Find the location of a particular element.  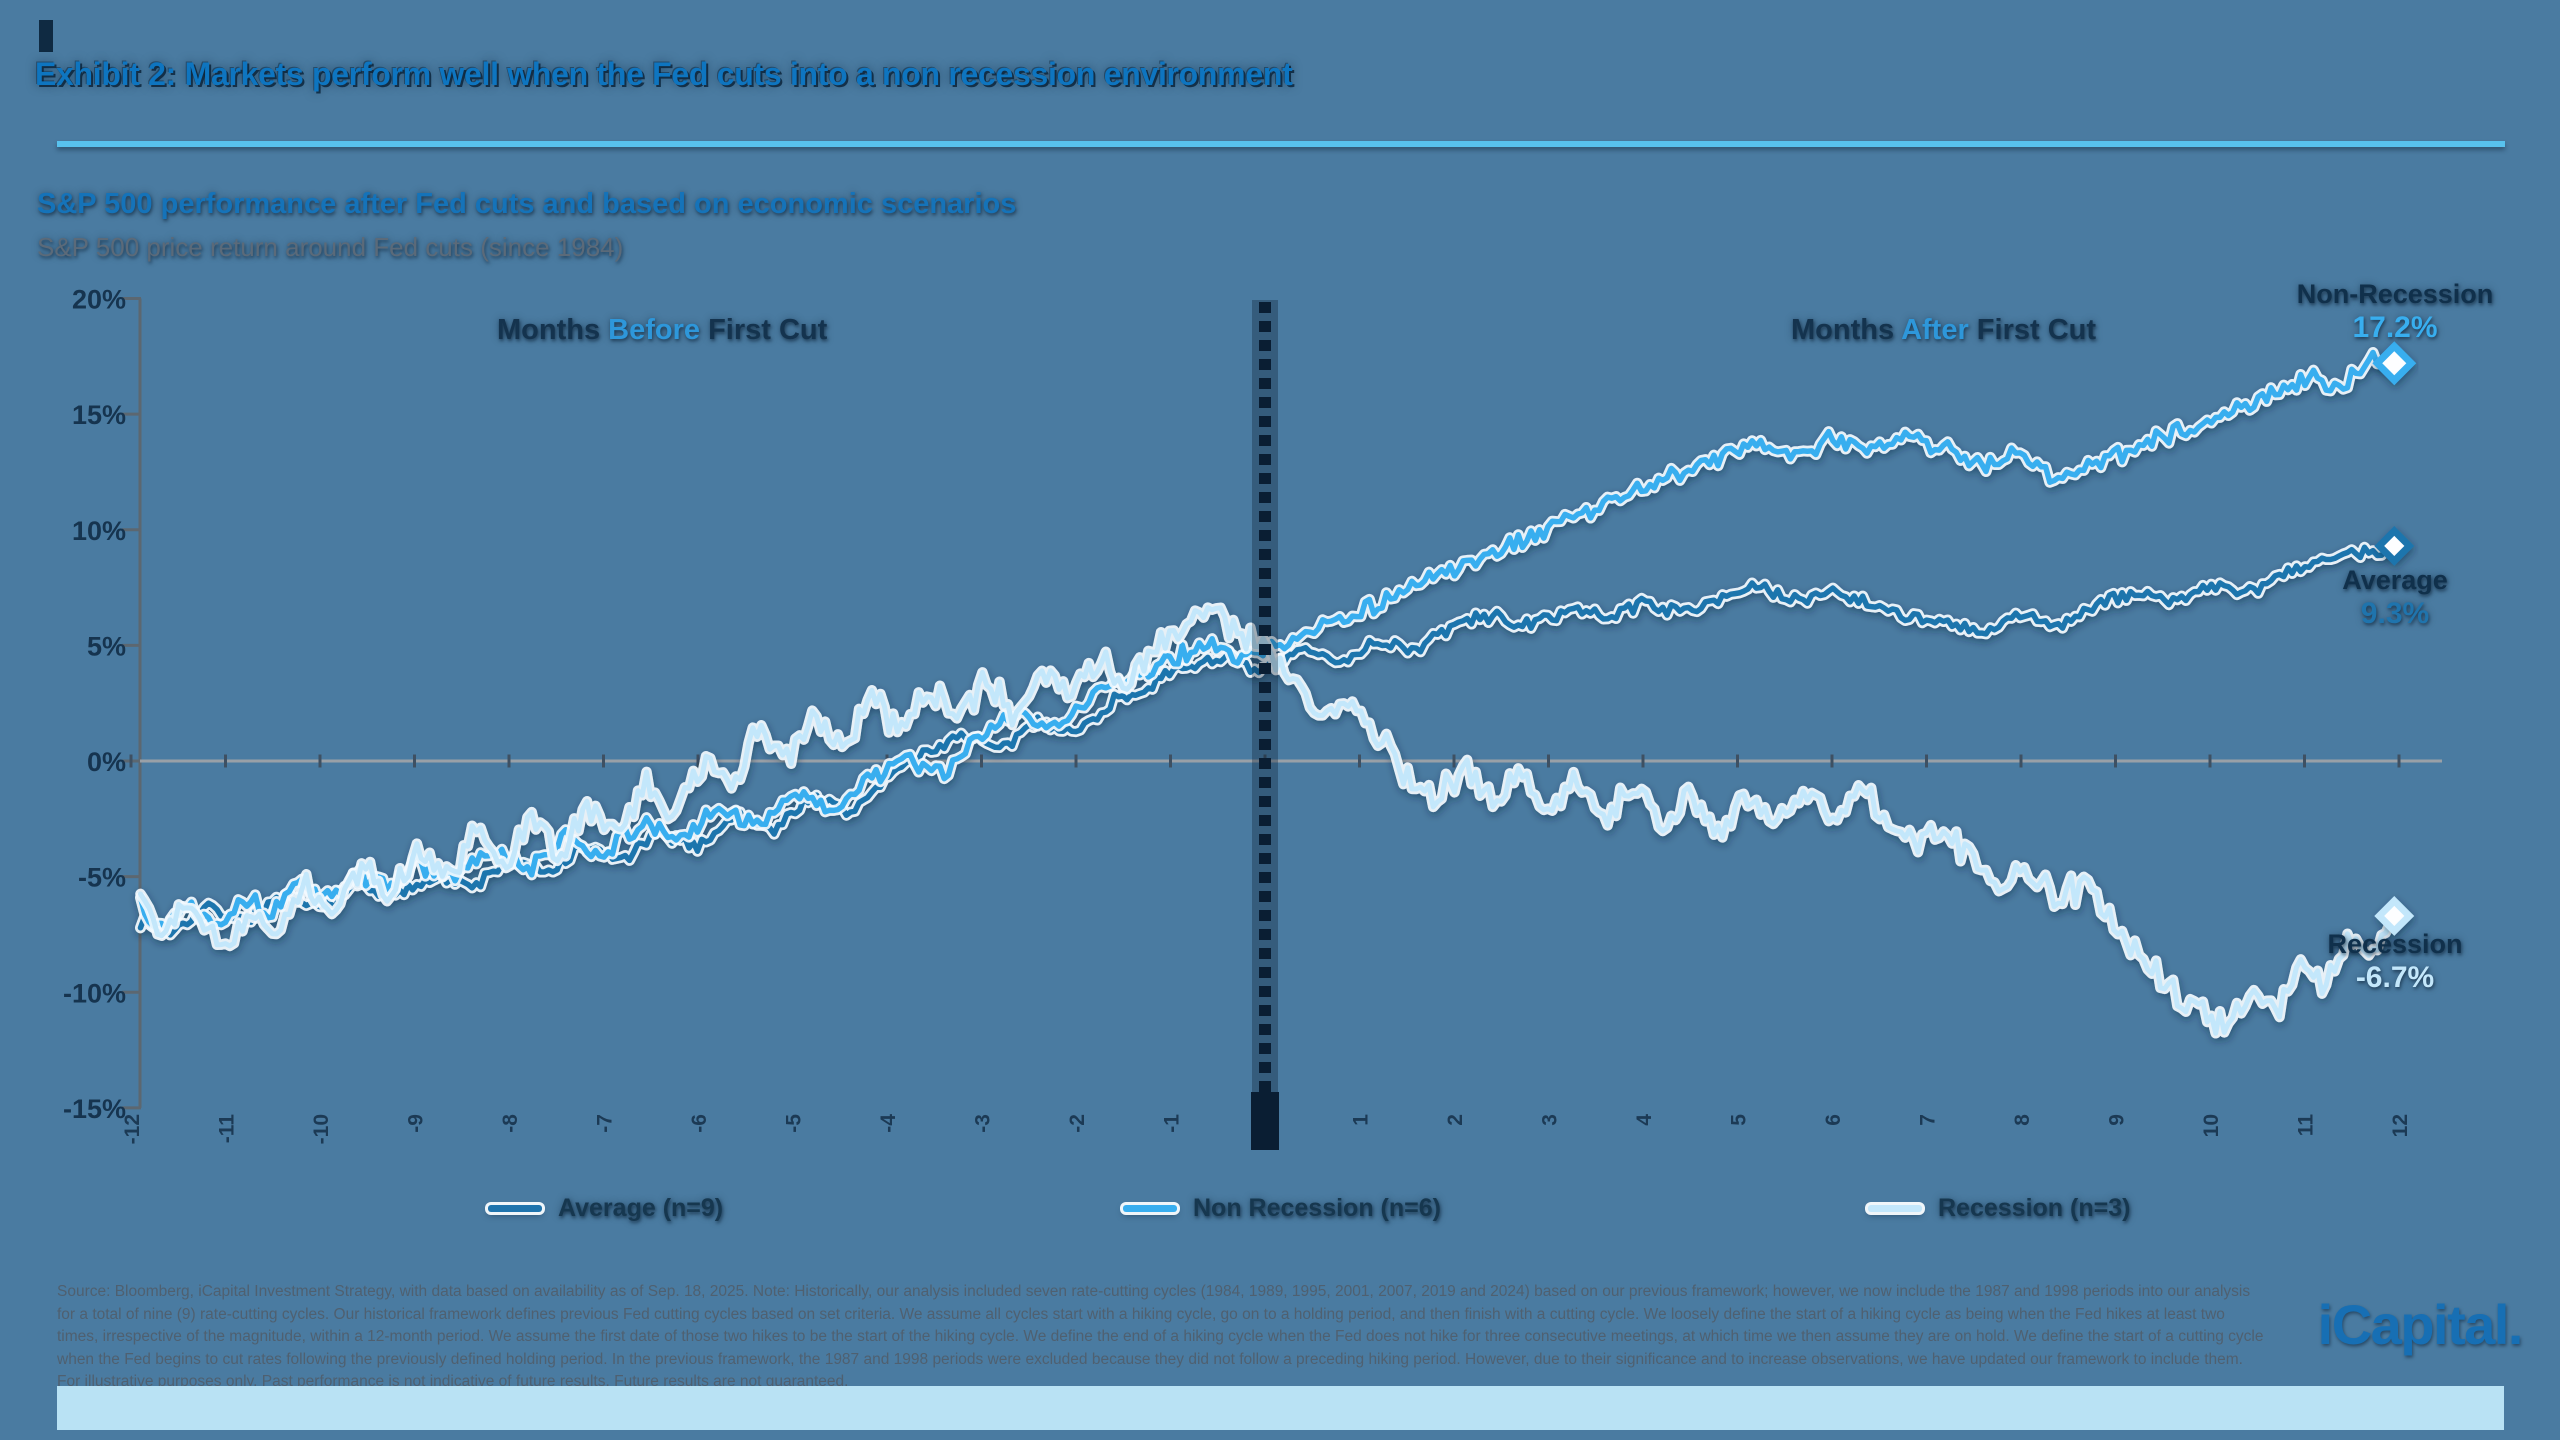

x-axis-label: -7 is located at coordinates (605, 1123).